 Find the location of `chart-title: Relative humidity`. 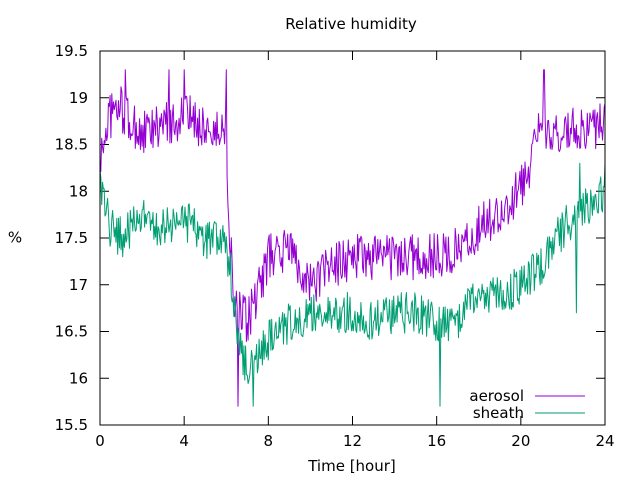

chart-title: Relative humidity is located at coordinates (351, 24).